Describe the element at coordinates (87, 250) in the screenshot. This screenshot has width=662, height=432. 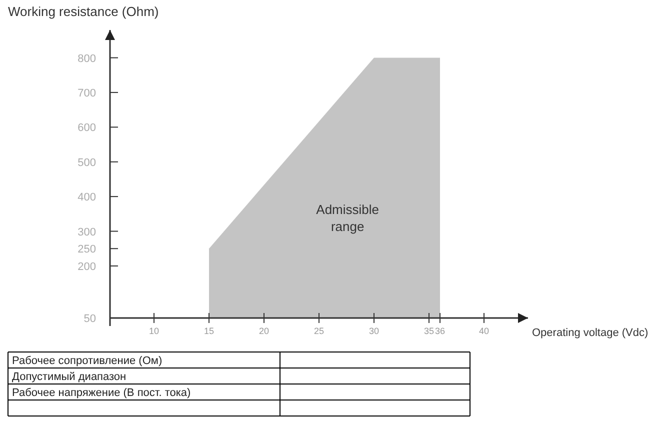
I see `y-tick-label: 250` at that location.